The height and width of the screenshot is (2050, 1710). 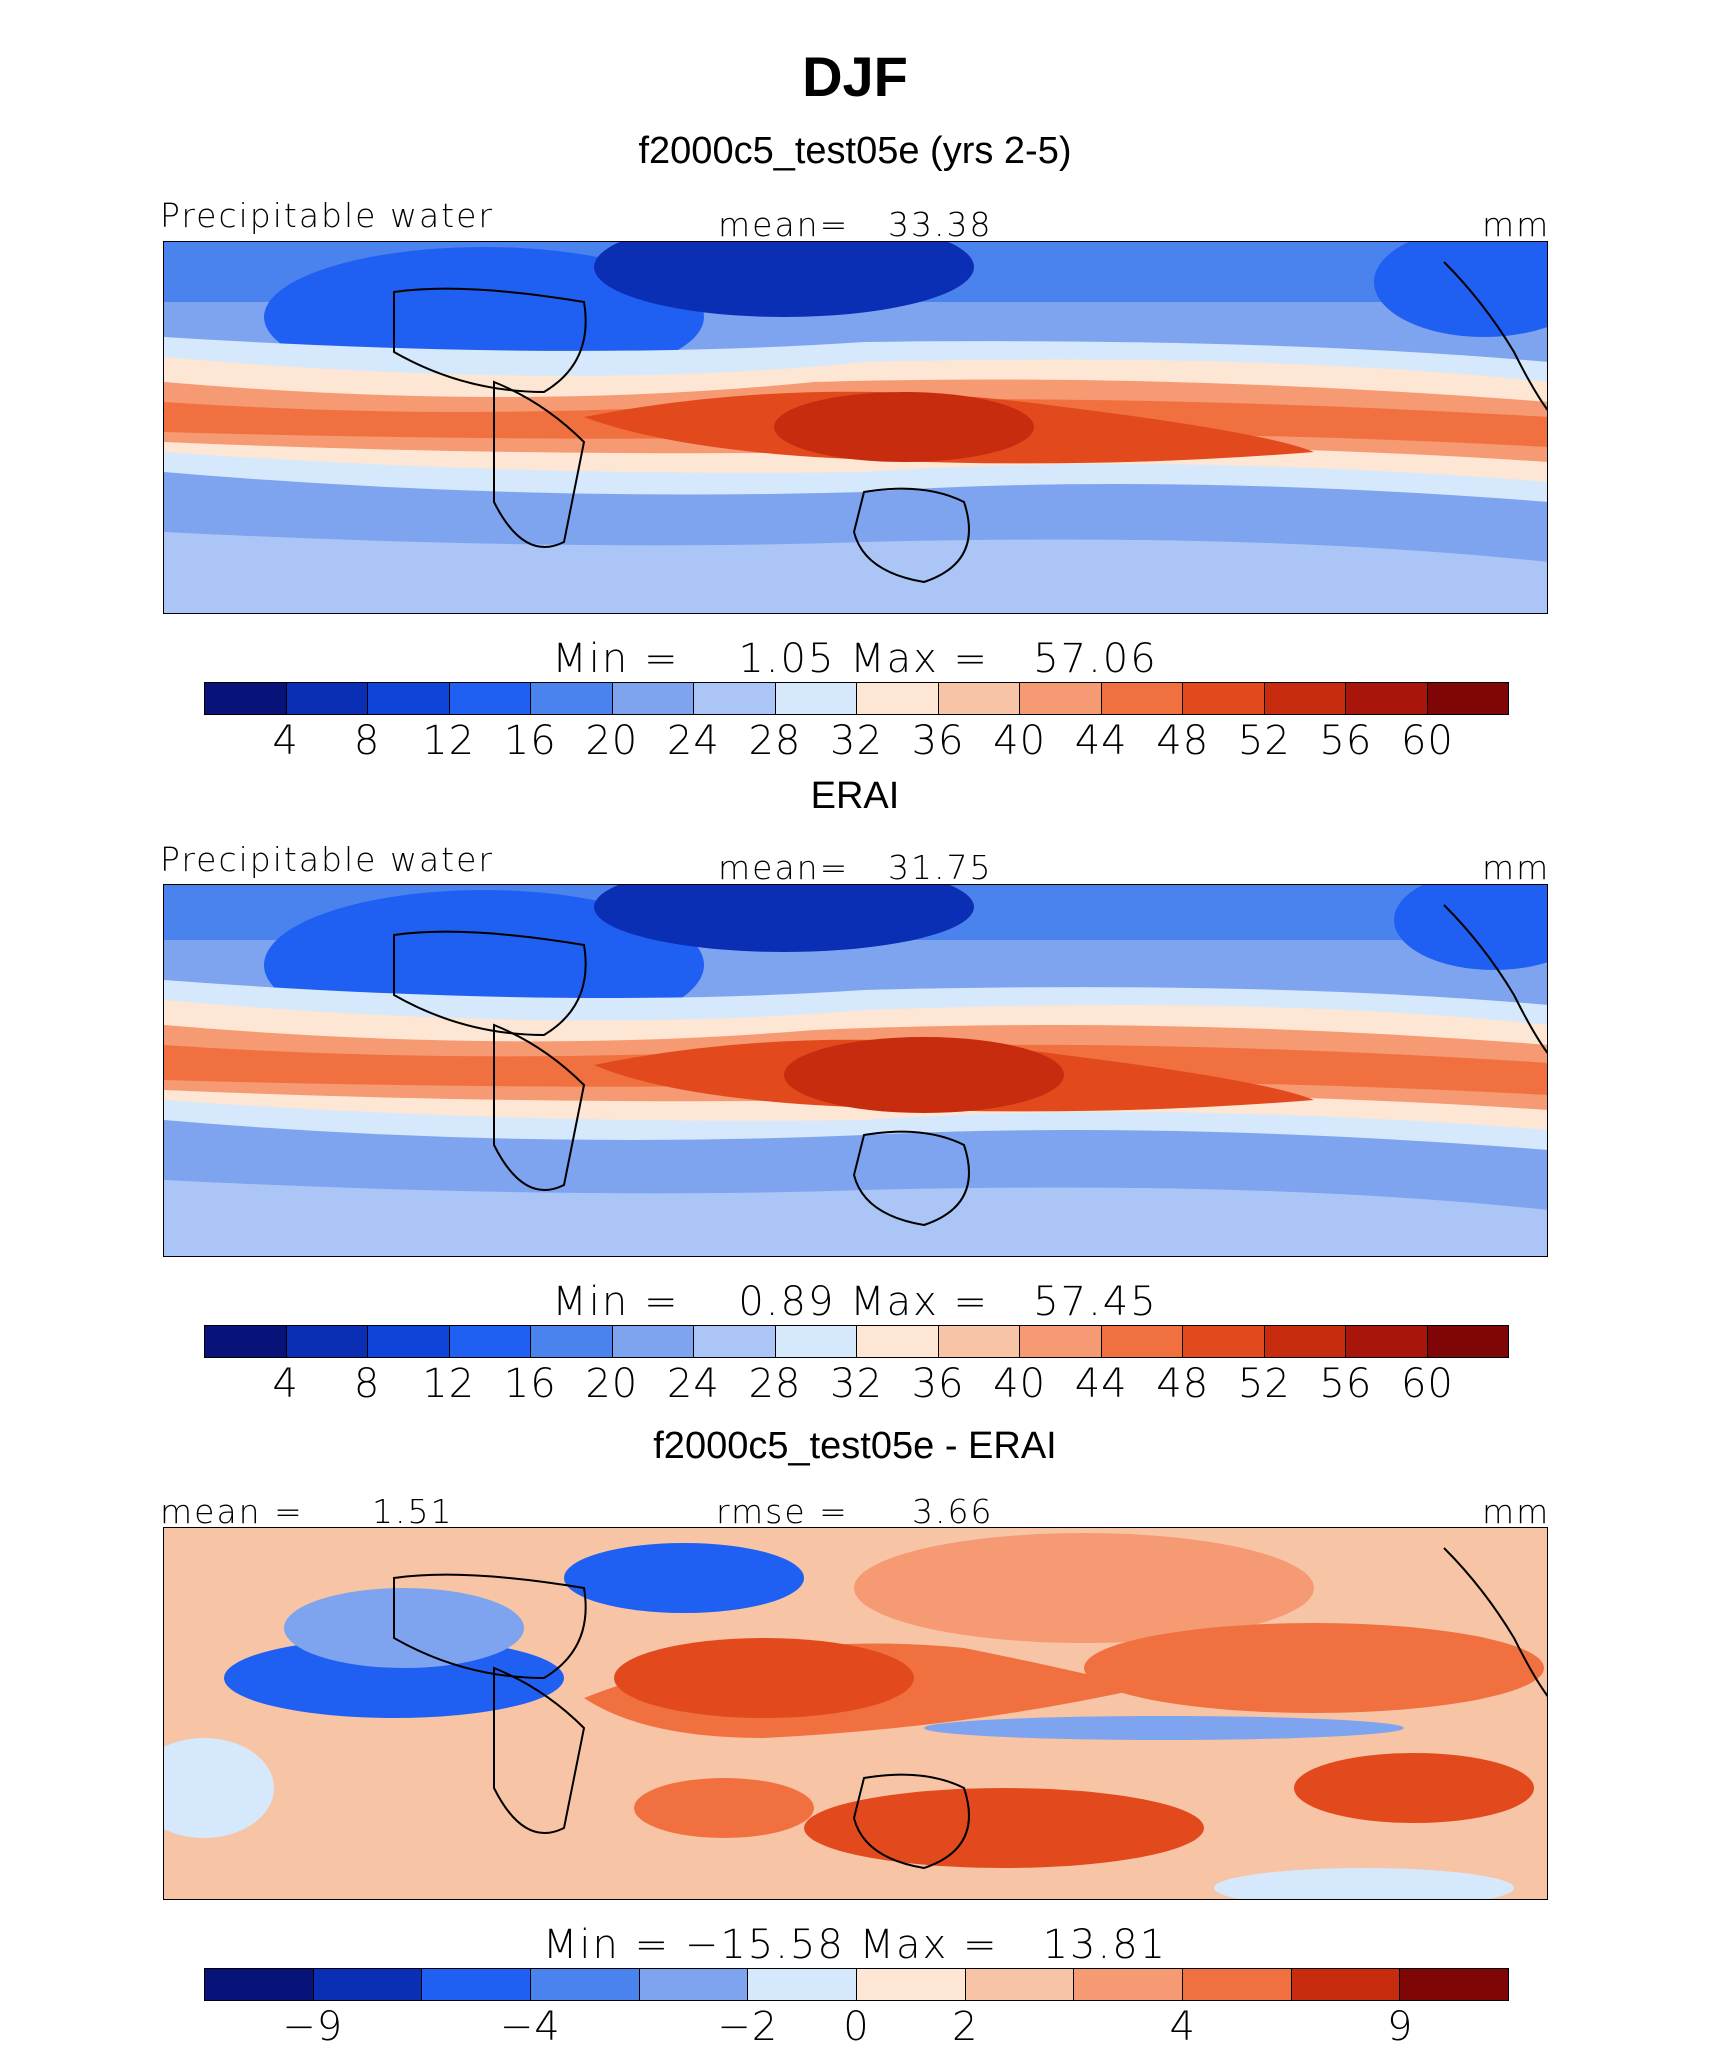 I want to click on colorbar-tick-label: 0, so click(x=856, y=2027).